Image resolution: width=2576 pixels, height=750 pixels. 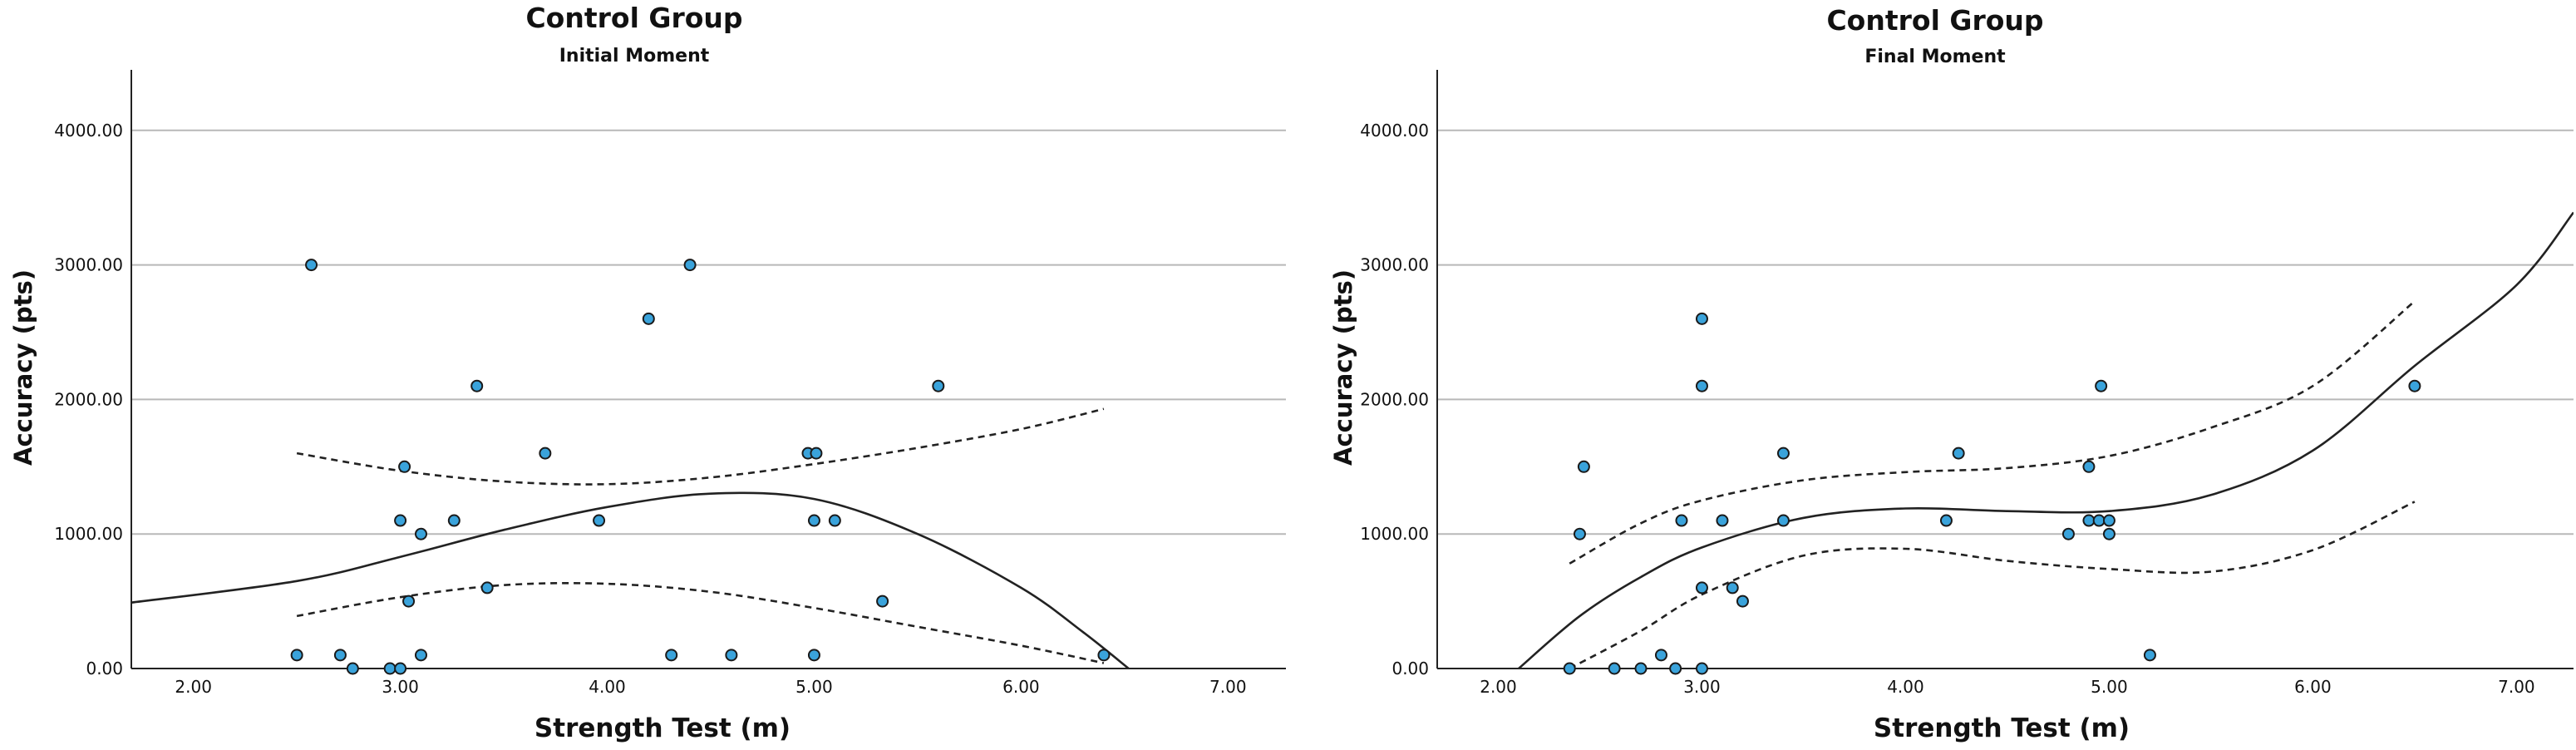 What do you see at coordinates (634, 57) in the screenshot?
I see `chart-subtitle: Initial Moment` at bounding box center [634, 57].